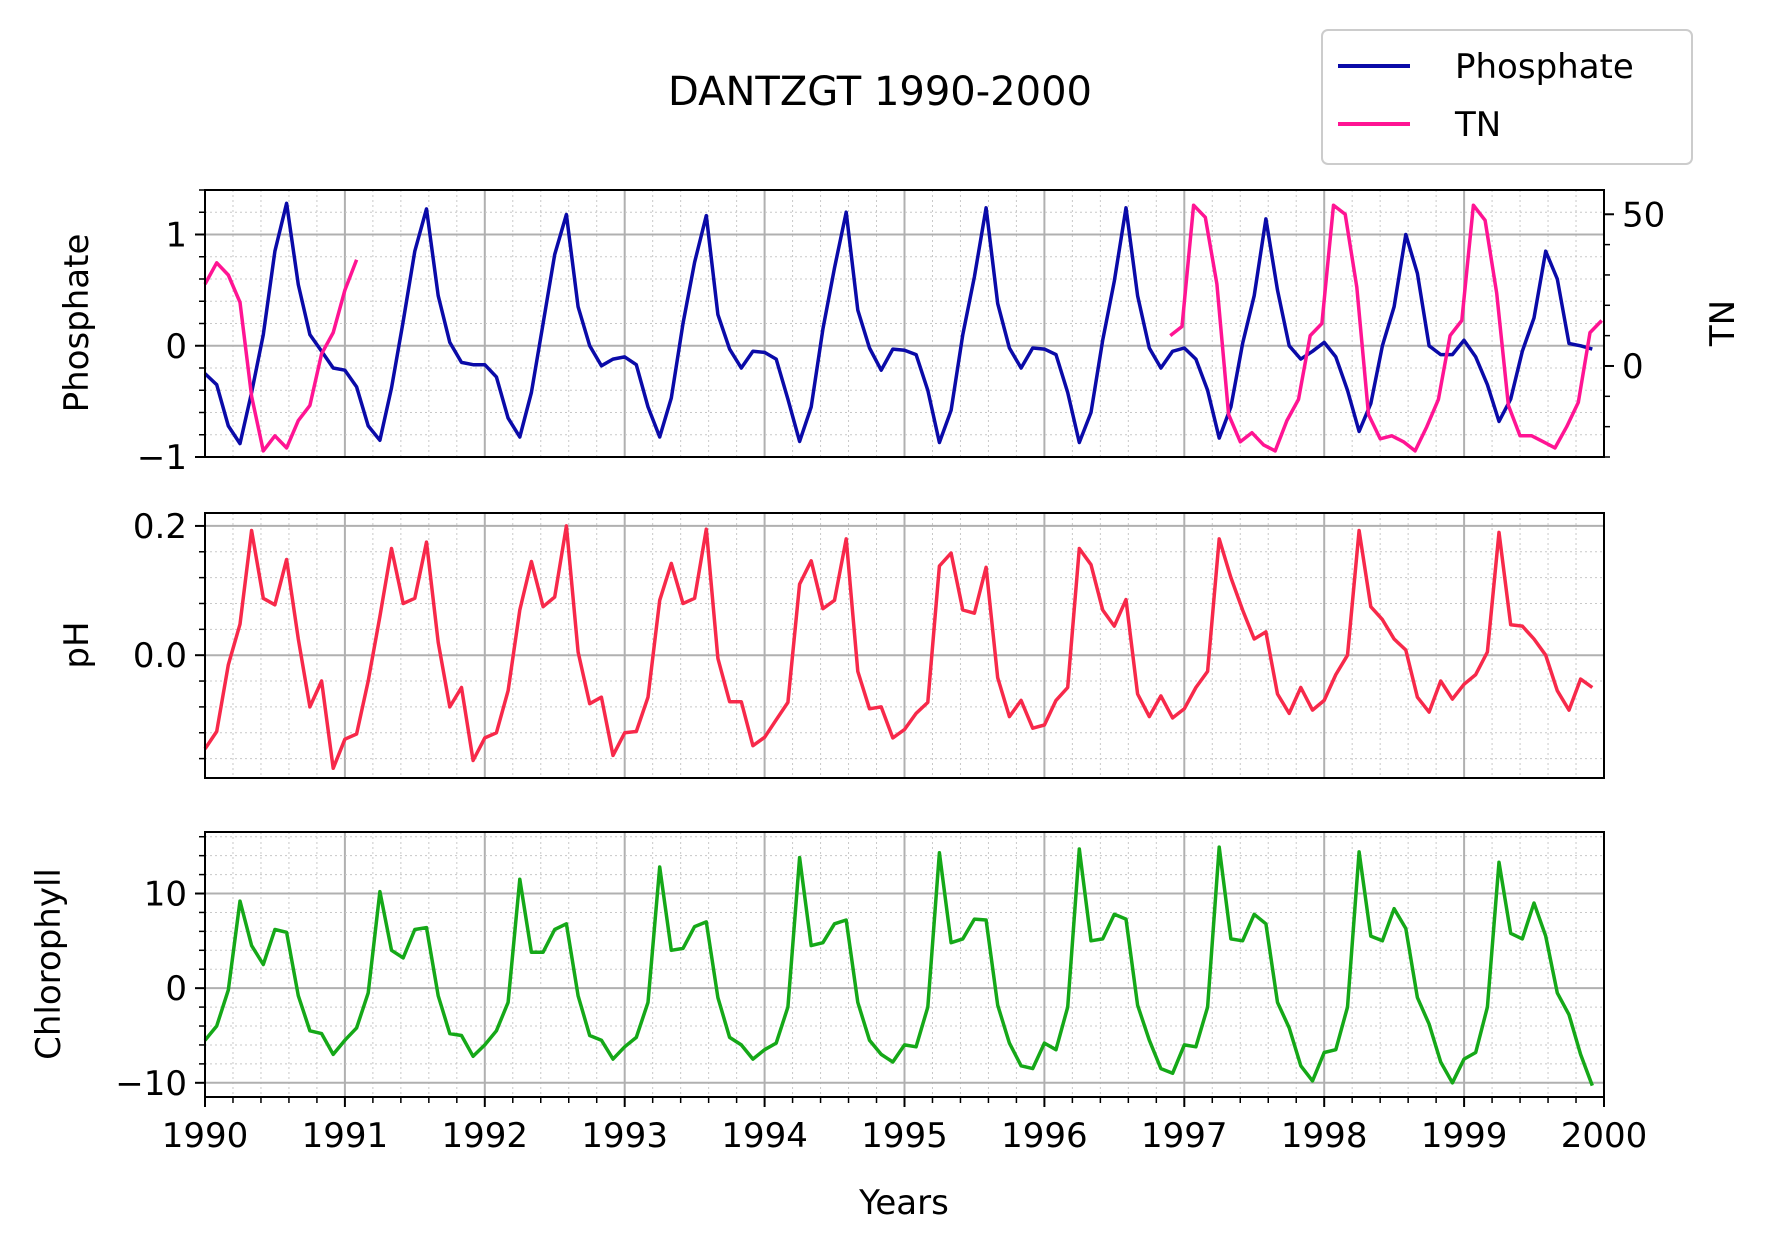 This screenshot has height=1251, width=1767. Describe the element at coordinates (1604, 1136) in the screenshot. I see `xtick-label: 2000` at that location.